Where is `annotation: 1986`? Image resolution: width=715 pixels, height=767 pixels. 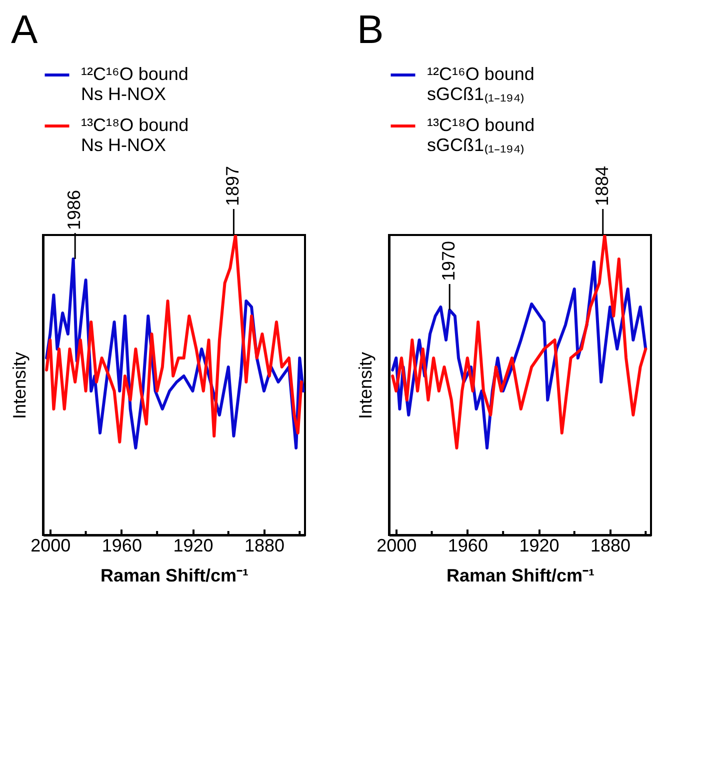
annotation: 1986 is located at coordinates (74, 210).